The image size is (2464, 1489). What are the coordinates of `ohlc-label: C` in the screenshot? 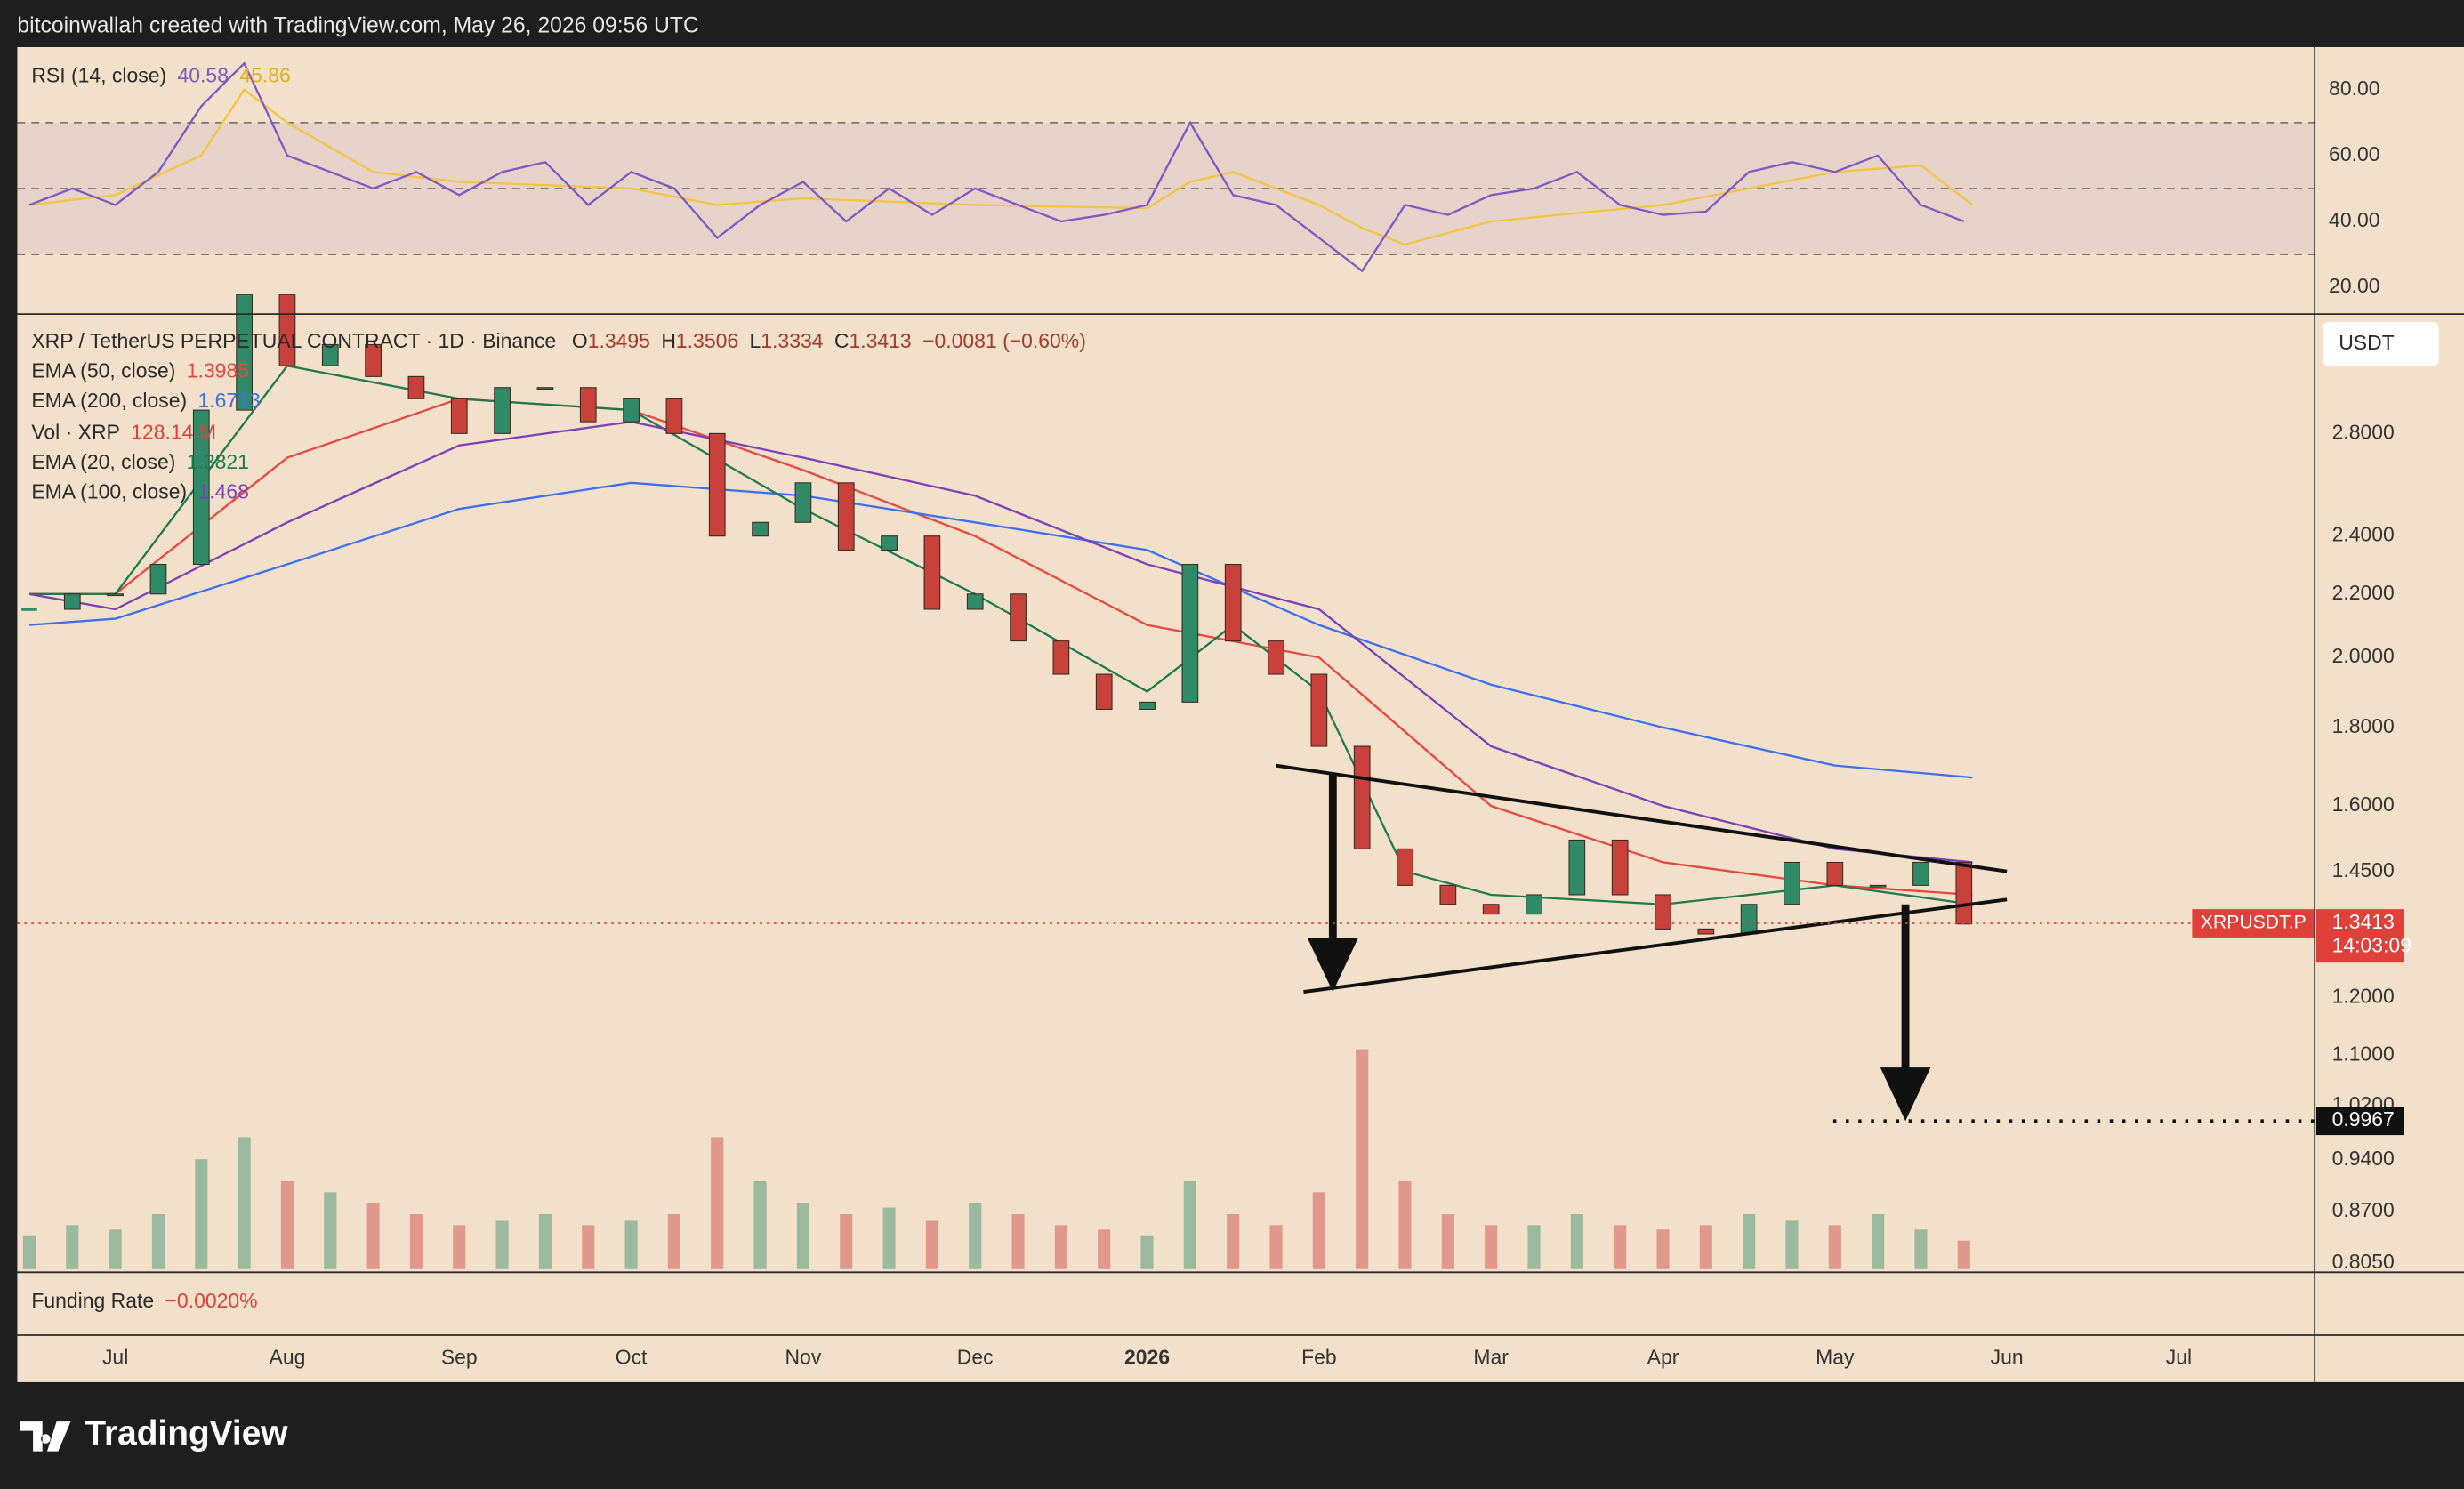 It's located at (842, 340).